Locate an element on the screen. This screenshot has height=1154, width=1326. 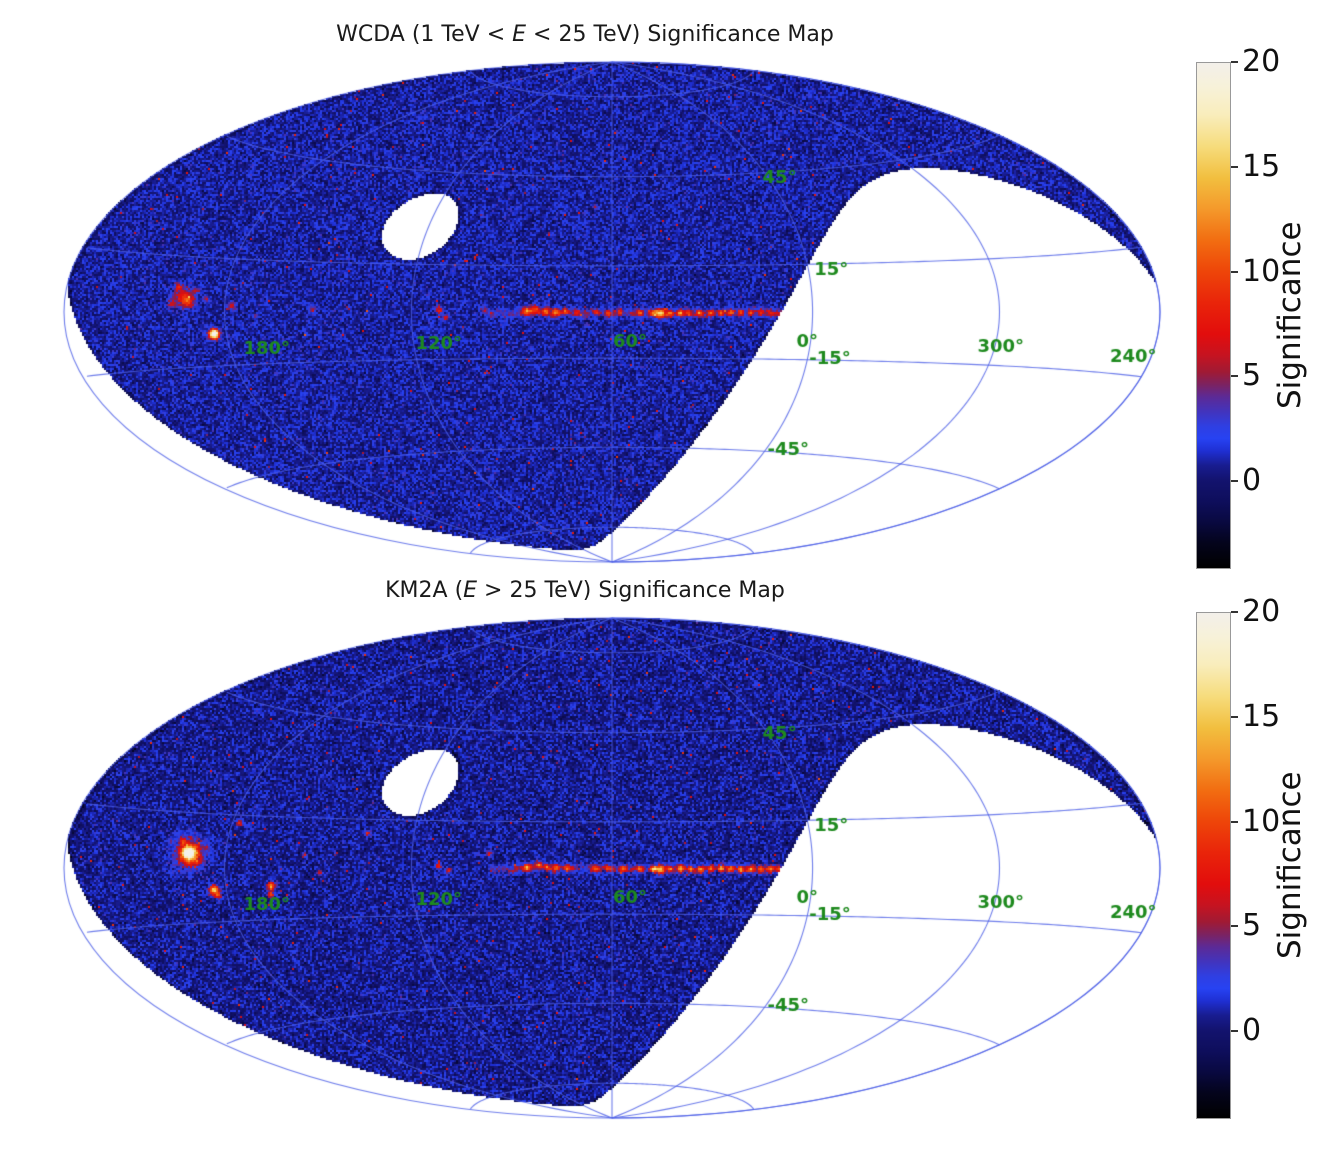
wcda-title-prefix: WCDA (1 TeV < is located at coordinates (424, 34).